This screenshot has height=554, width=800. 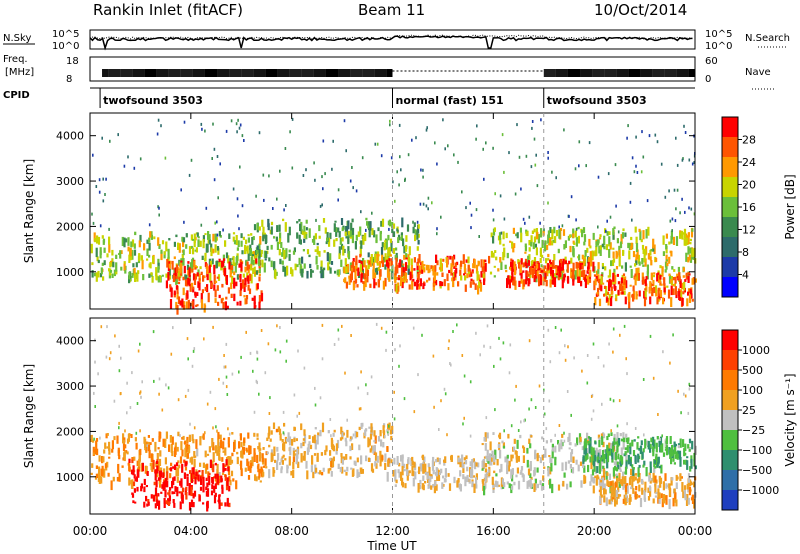 I want to click on nave-tick-top: 60, so click(x=711, y=61).